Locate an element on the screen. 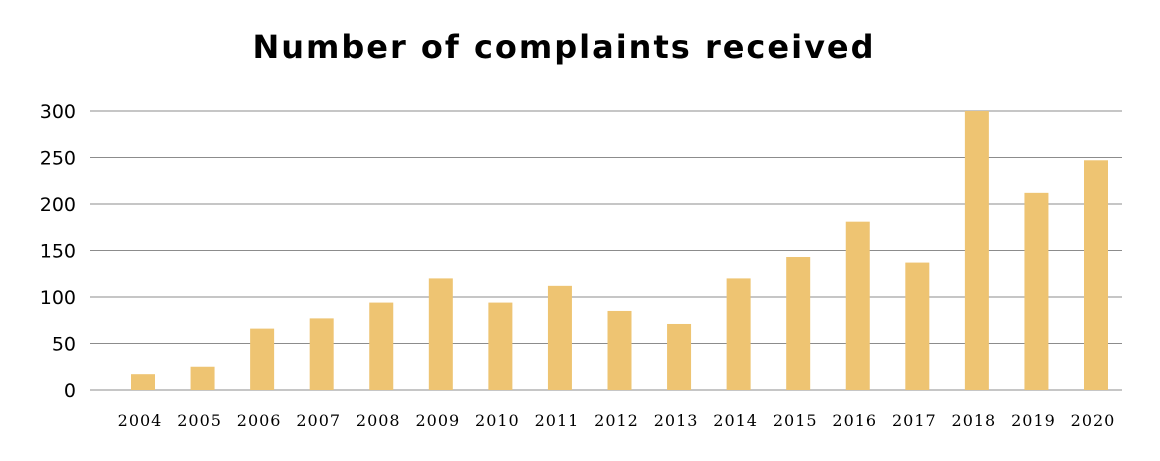 This screenshot has height=461, width=1160. x-tick-label: 2012 is located at coordinates (616, 420).